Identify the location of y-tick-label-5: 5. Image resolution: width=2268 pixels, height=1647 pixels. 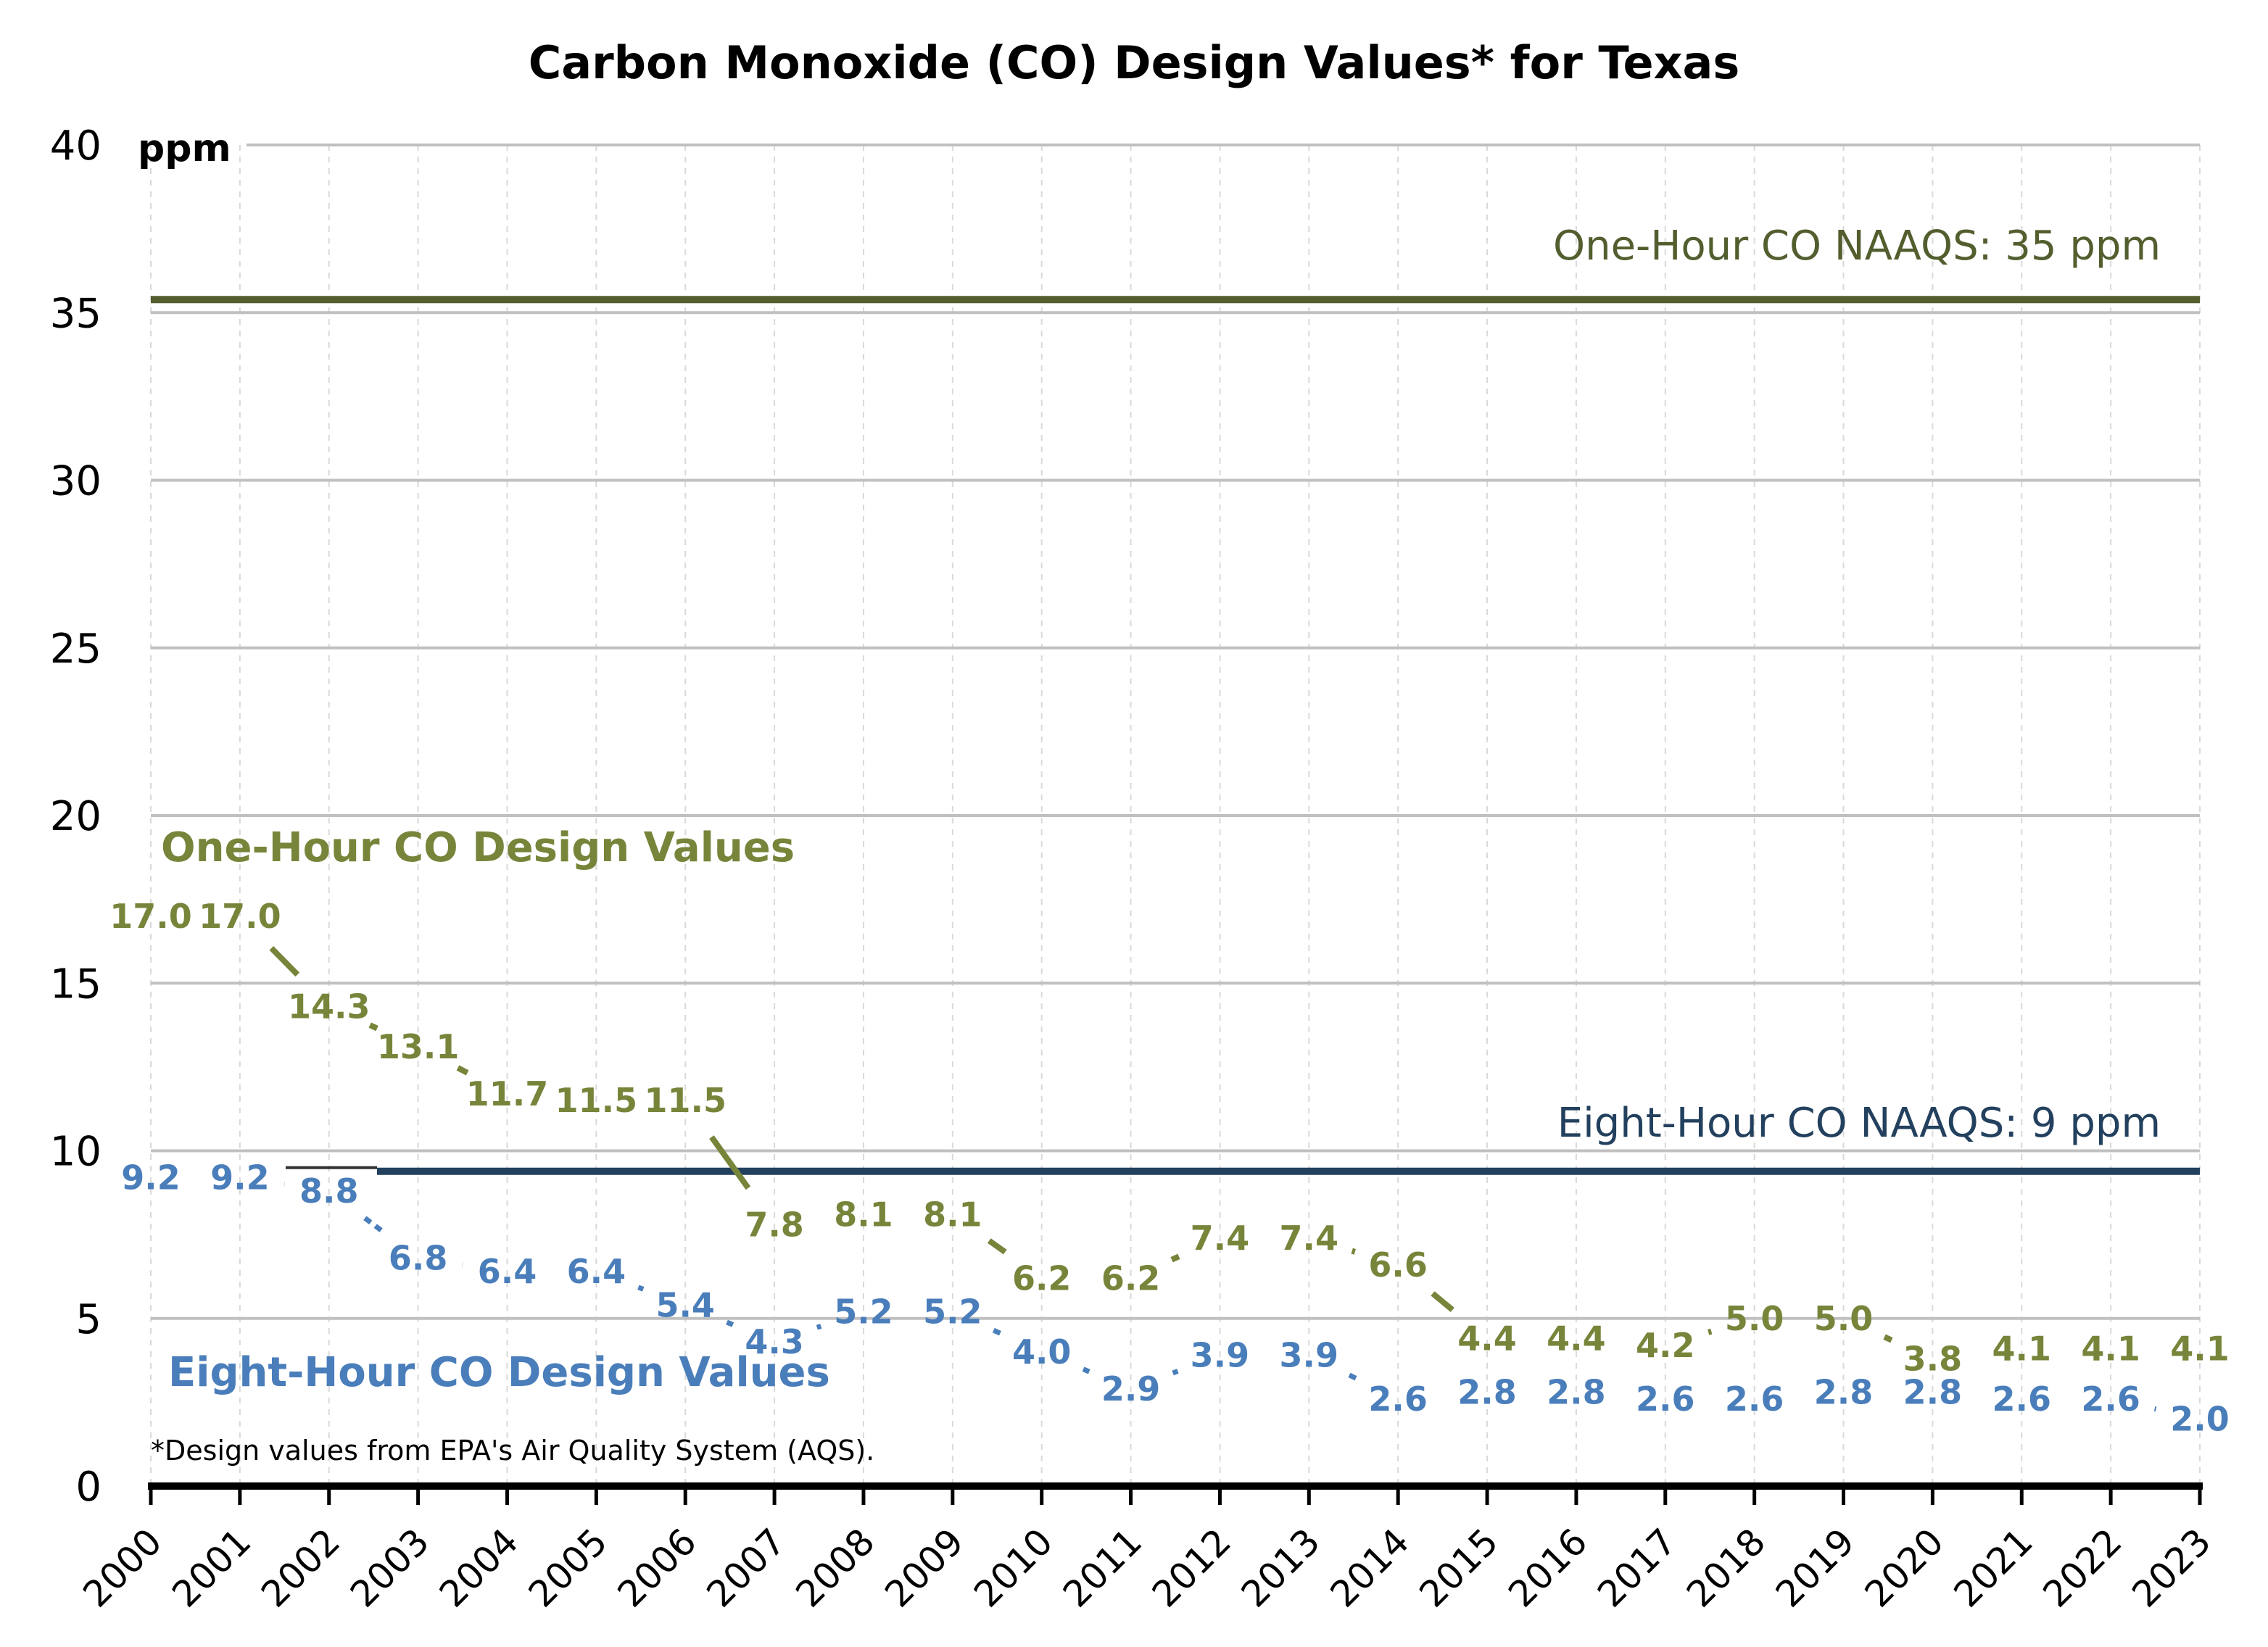
(88, 1319).